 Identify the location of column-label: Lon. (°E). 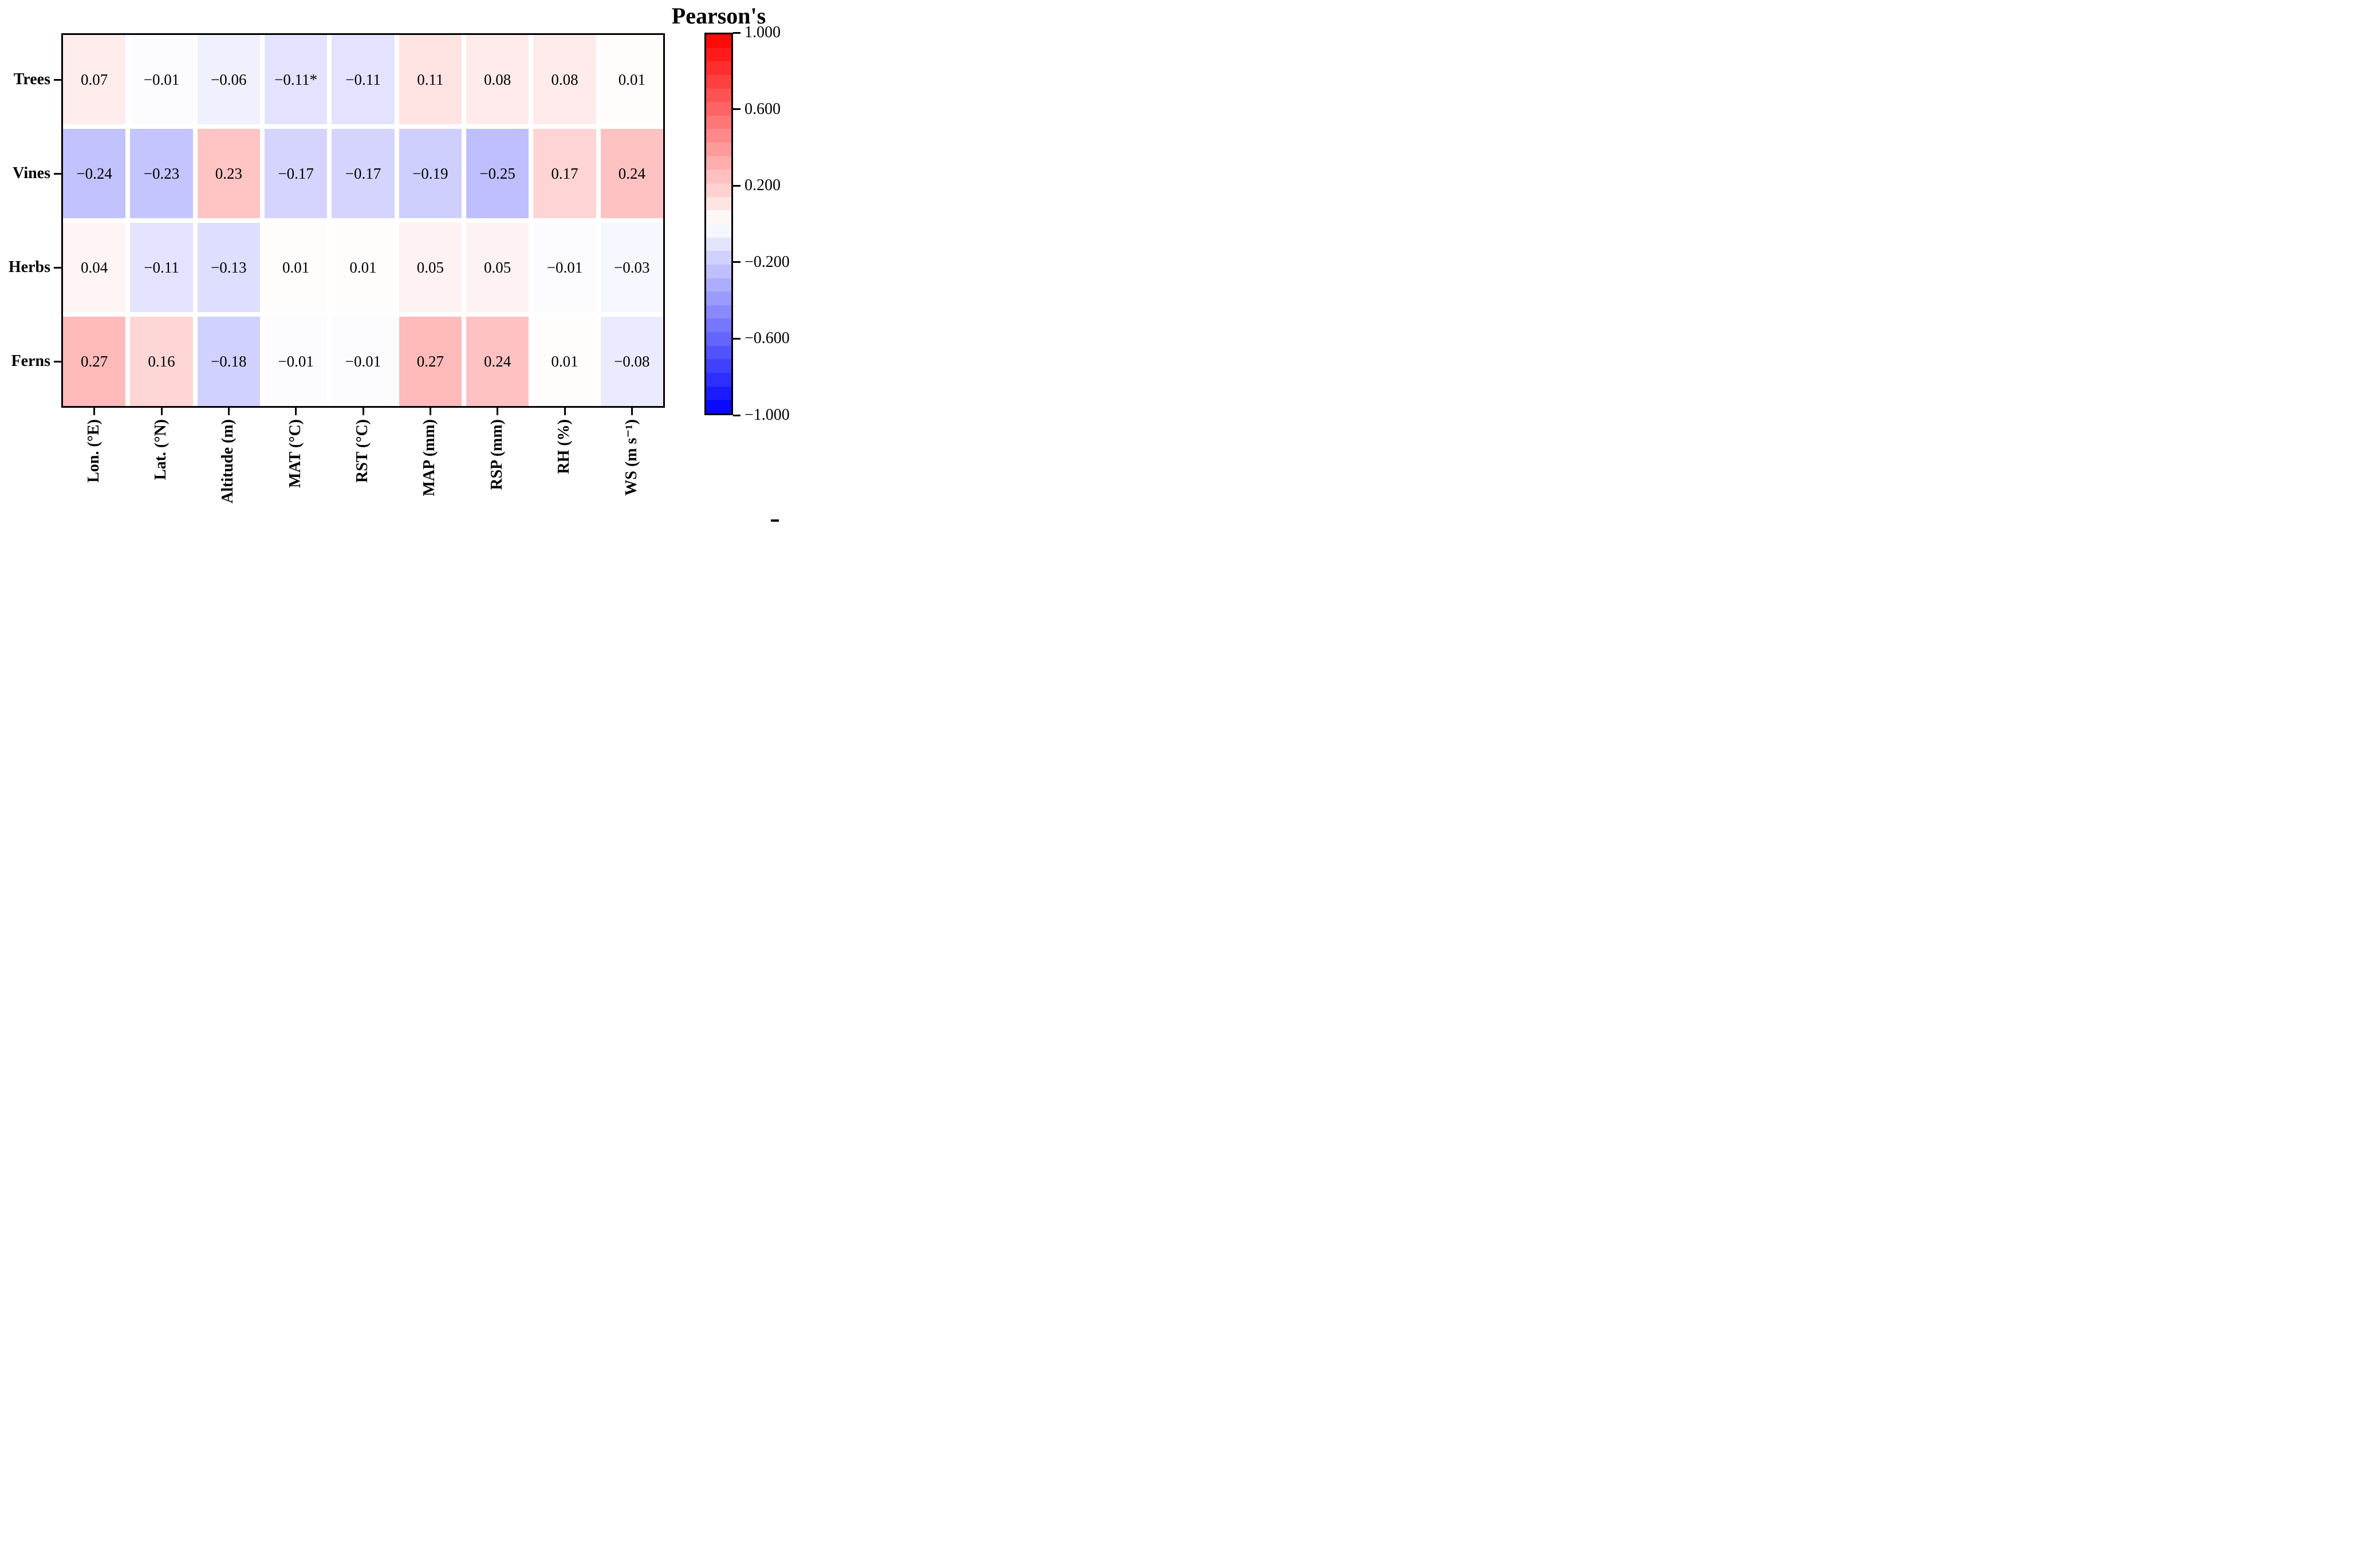
(93, 451).